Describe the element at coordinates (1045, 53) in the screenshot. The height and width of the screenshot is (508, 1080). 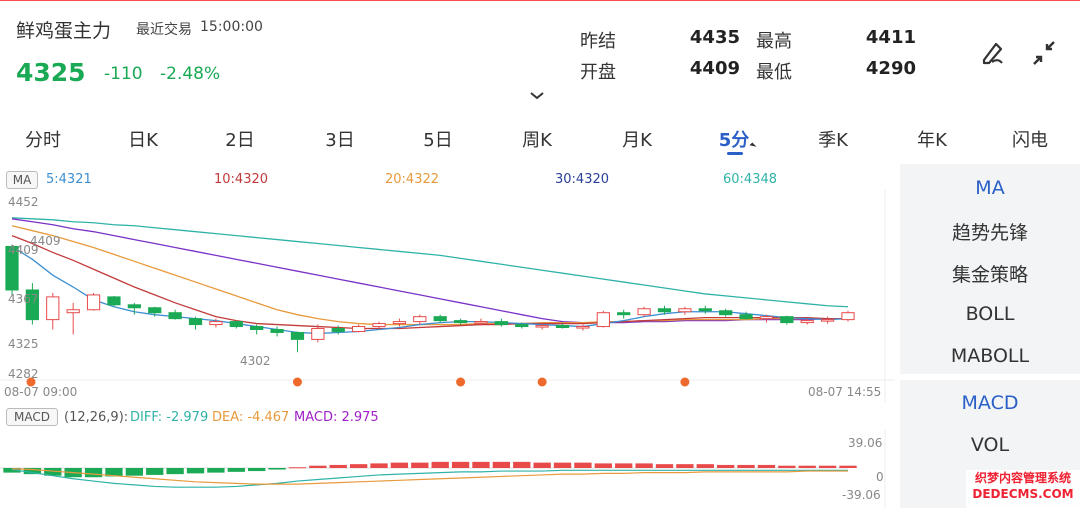
I see `shrink-icon` at that location.